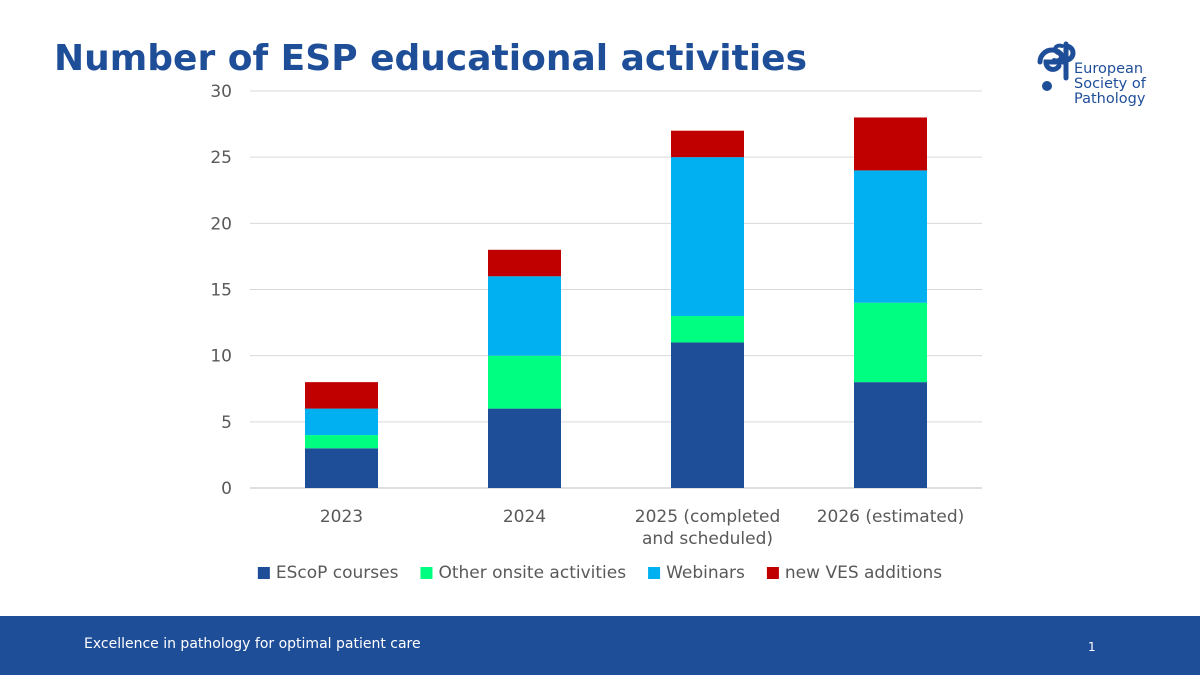 This screenshot has height=675, width=1200. Describe the element at coordinates (891, 517) in the screenshot. I see `x-tick-label: 2026 (estimated)` at that location.